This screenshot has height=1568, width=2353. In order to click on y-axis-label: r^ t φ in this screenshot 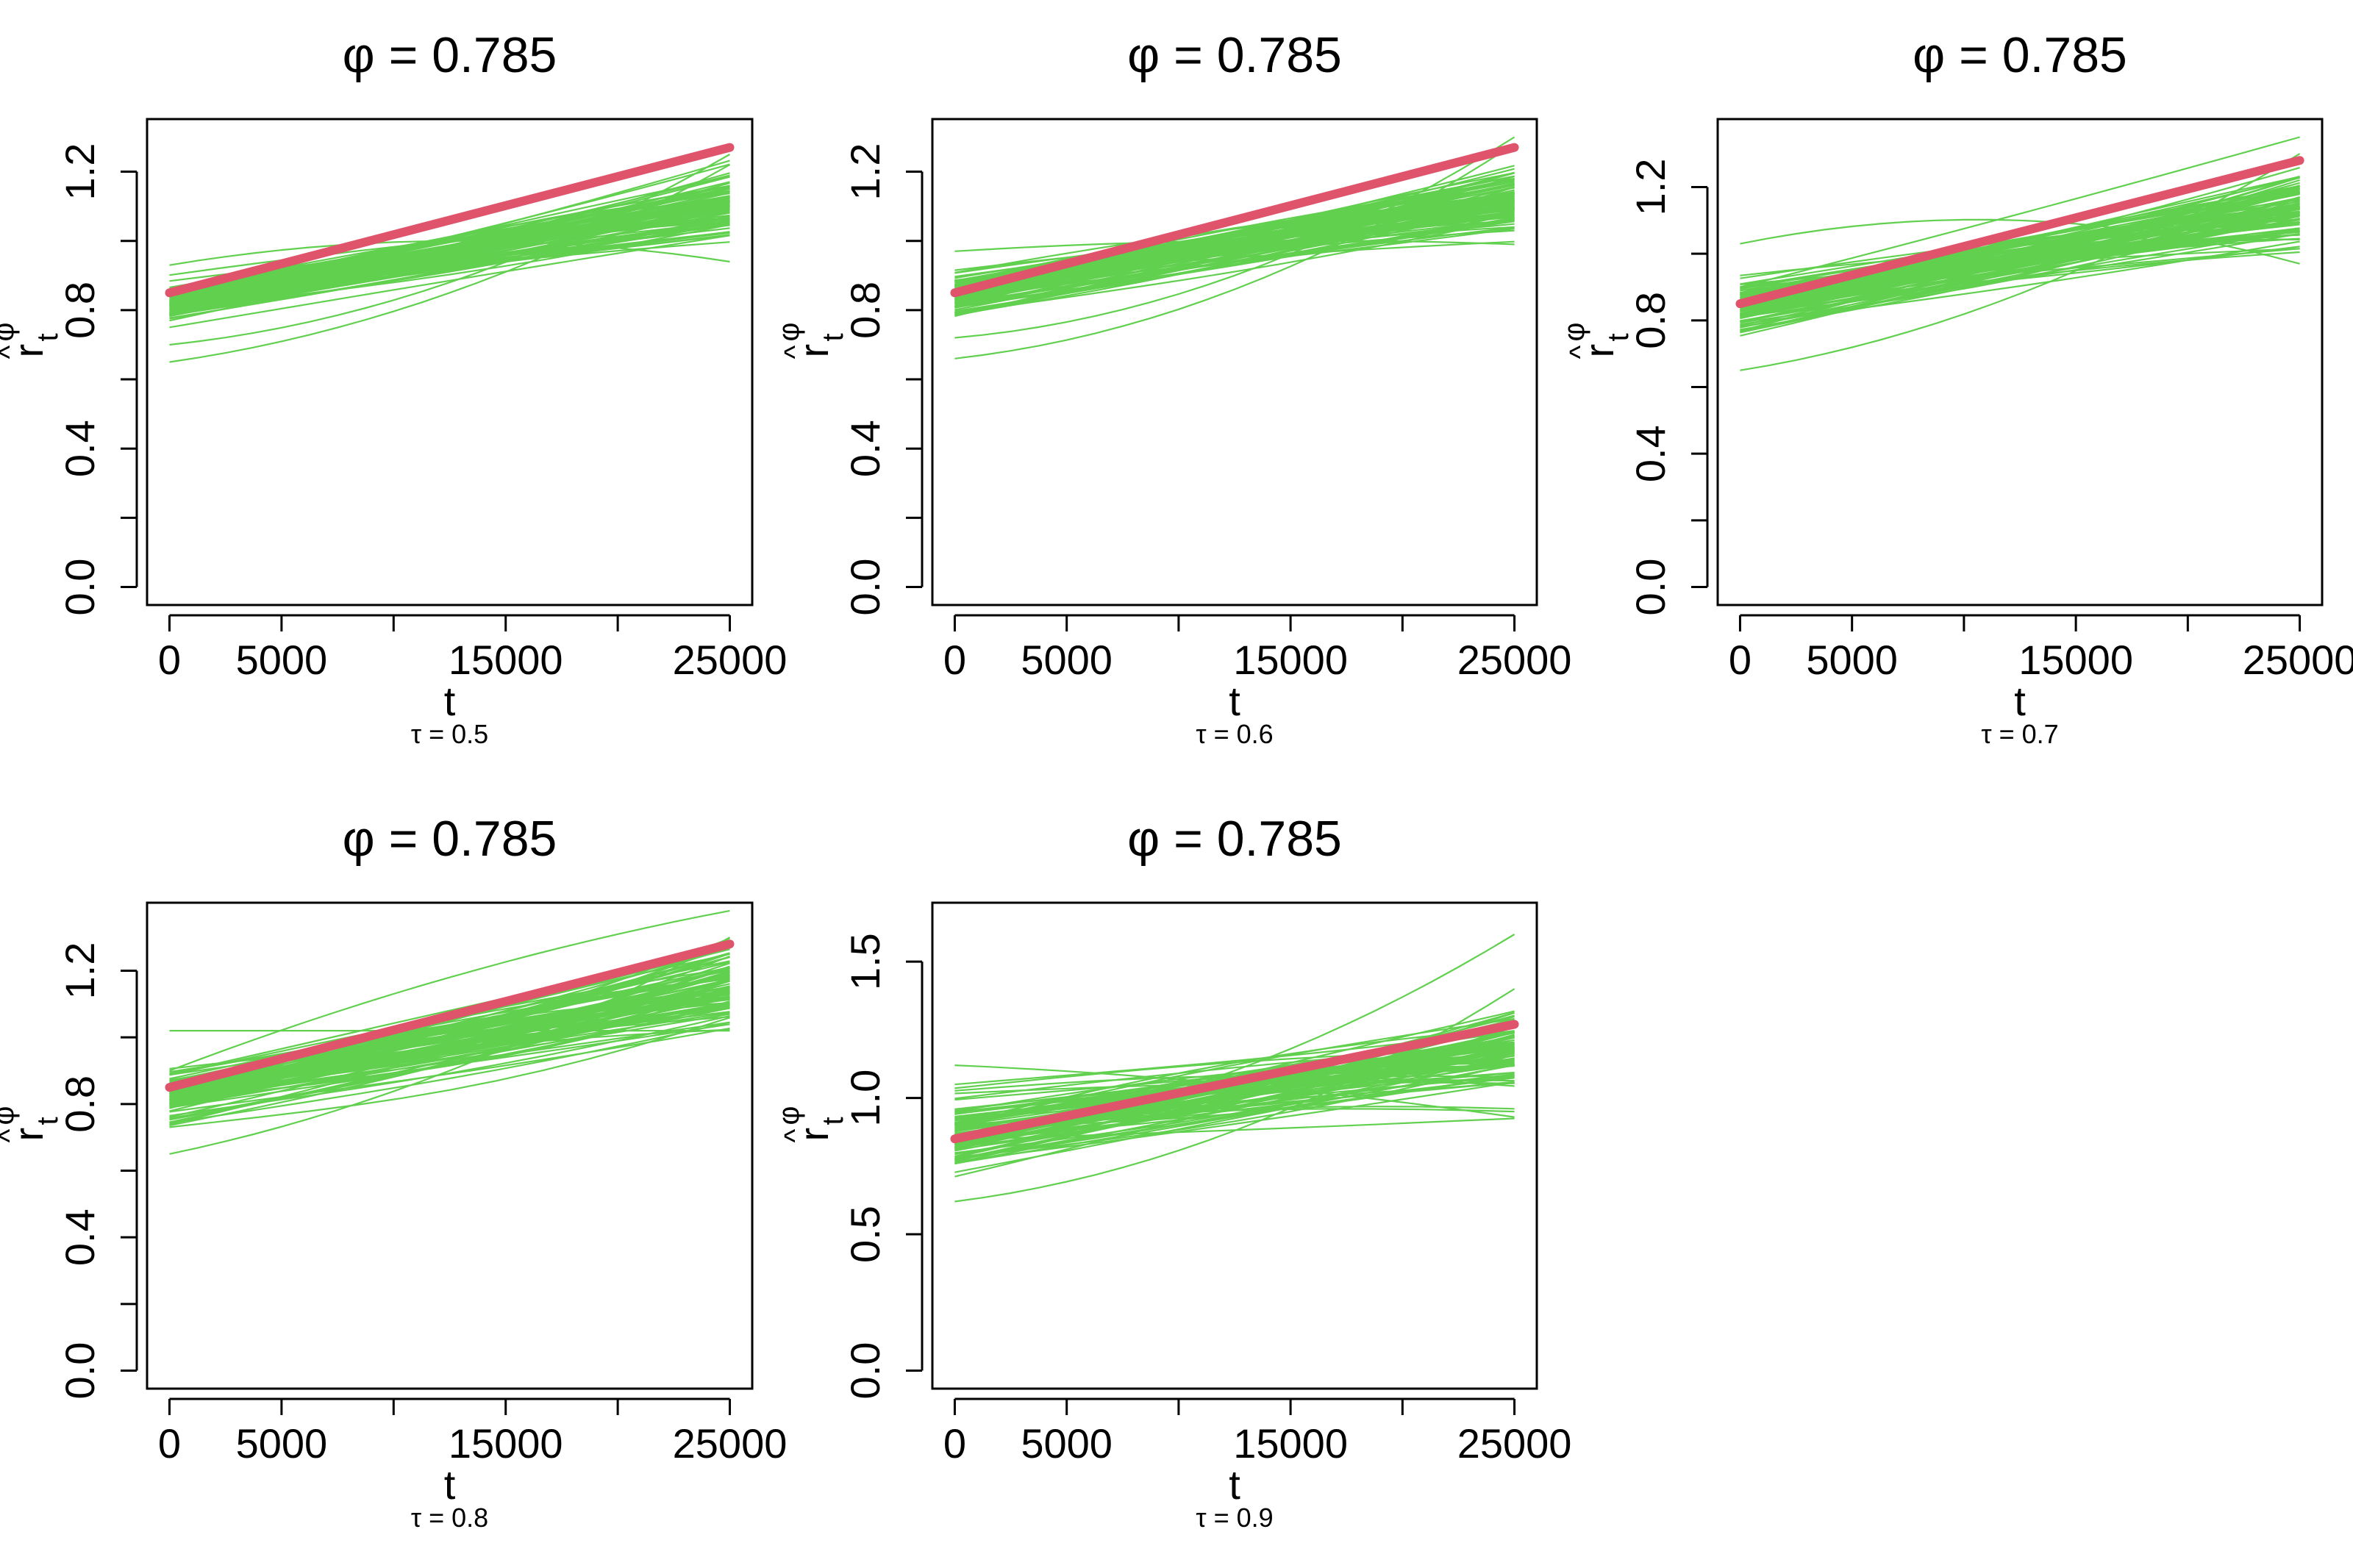, I will do `click(32, 1124)`.